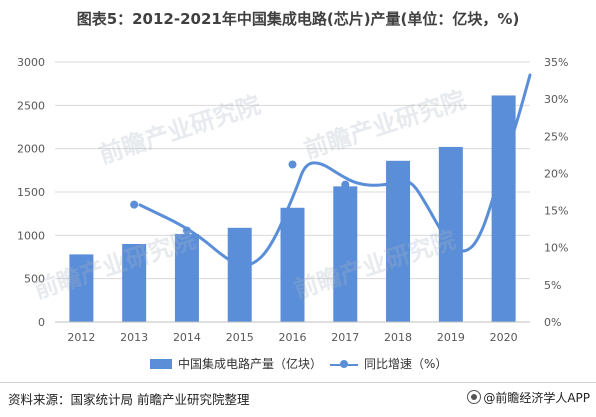 This screenshot has height=417, width=596. I want to click on x-tick-label: 2018, so click(398, 337).